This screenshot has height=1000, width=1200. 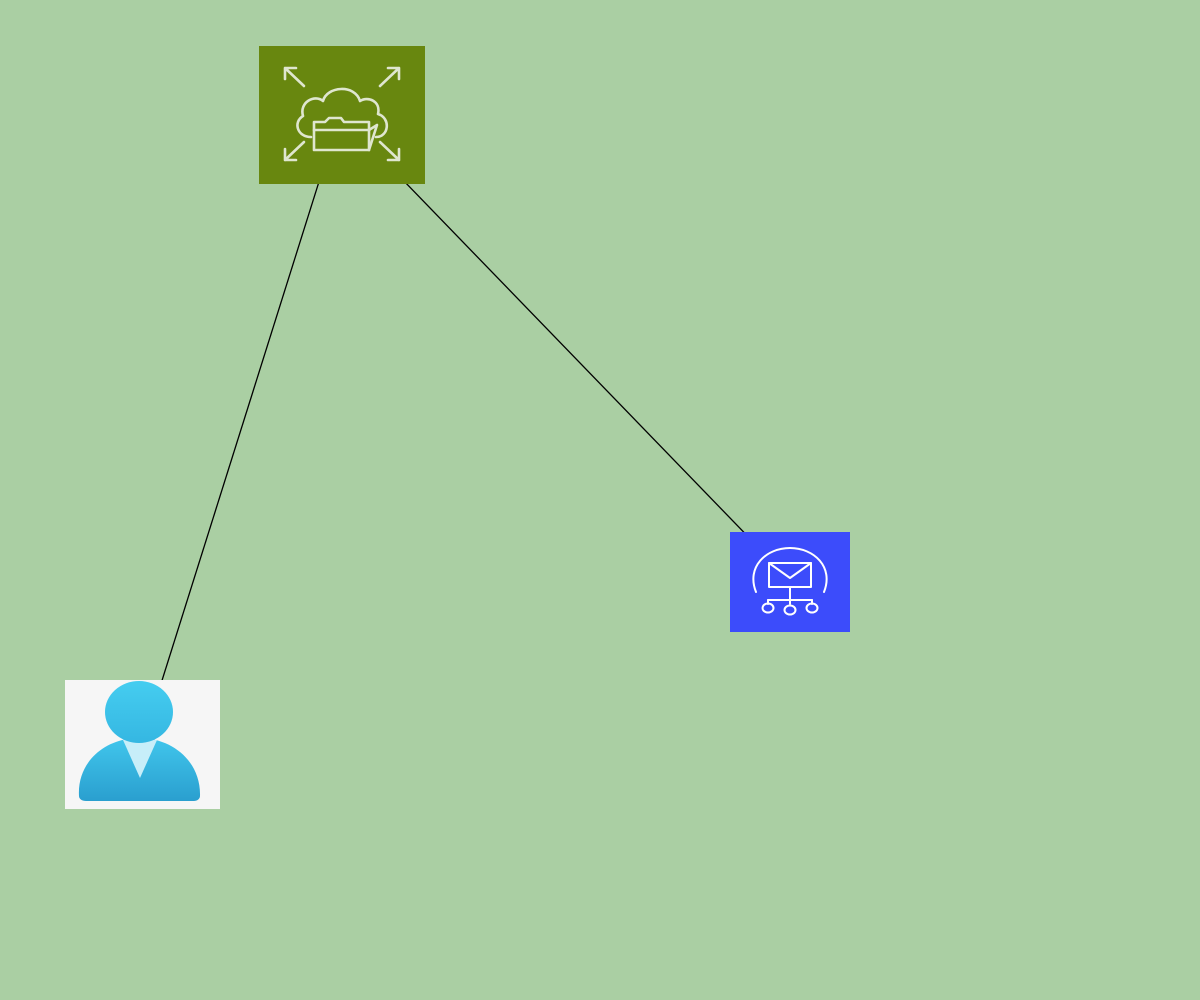 I want to click on messaging-node, so click(x=790, y=582).